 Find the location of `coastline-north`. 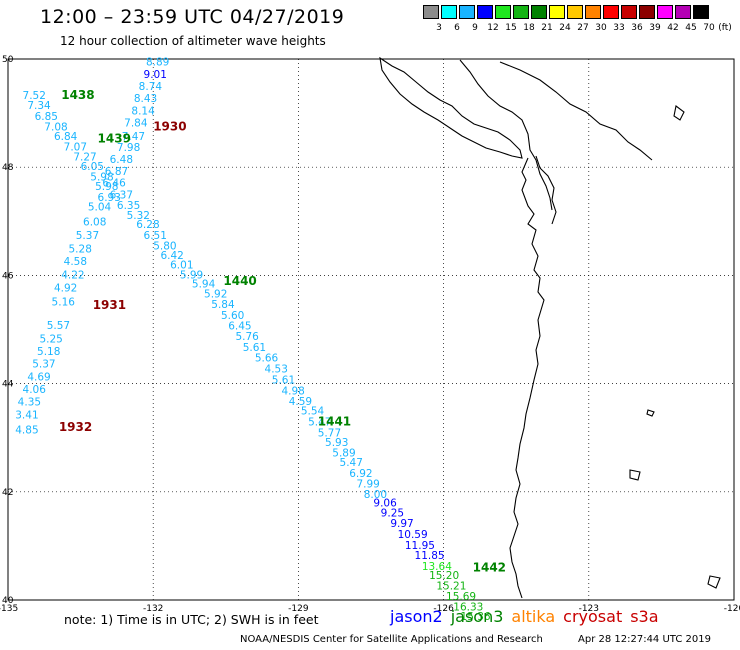

coastline-north is located at coordinates (576, 111).